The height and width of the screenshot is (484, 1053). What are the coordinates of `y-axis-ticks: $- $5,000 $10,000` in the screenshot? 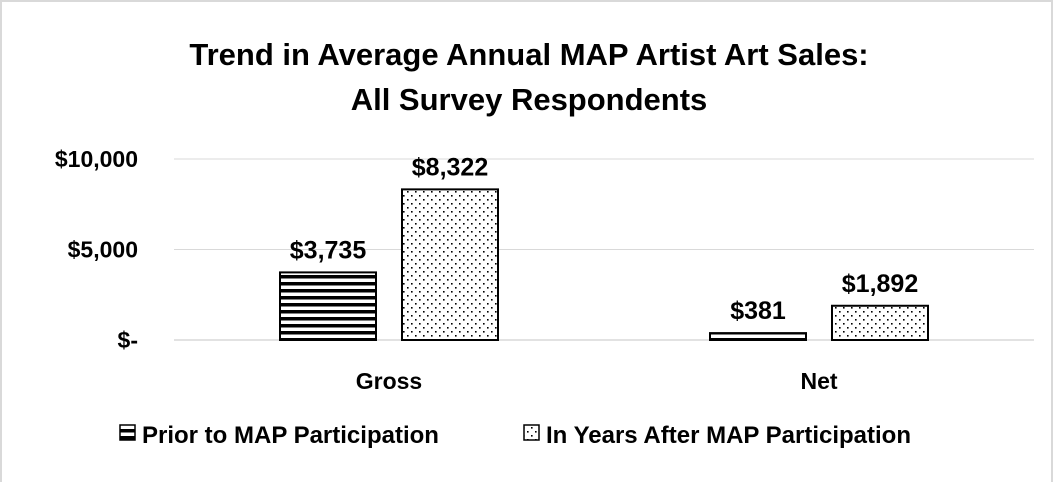 It's located at (96, 249).